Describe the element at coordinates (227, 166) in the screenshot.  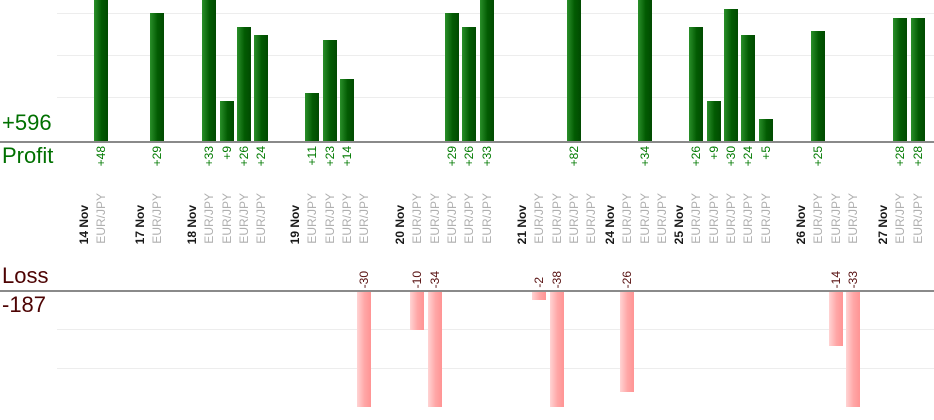
I see `profit-value-label: +9` at that location.